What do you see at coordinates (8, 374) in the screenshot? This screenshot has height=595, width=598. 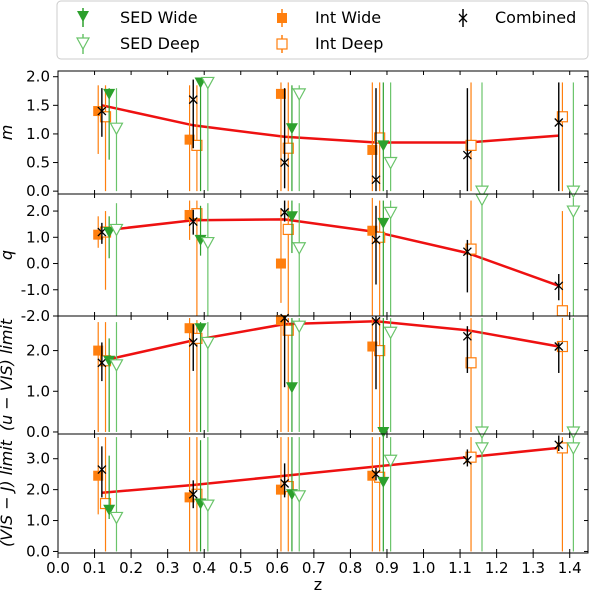 I see `y-axis-label: (u − VIS) limit` at bounding box center [8, 374].